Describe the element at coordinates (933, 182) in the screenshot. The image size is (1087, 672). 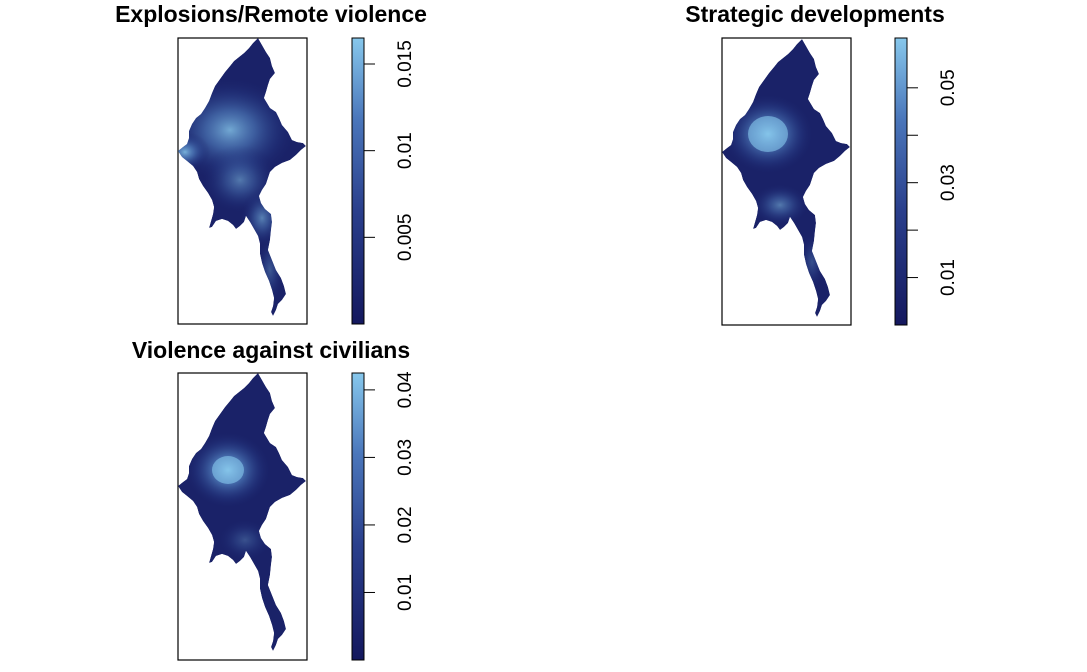
I see `legend-ticks: 0.01 0.03 0.05` at that location.